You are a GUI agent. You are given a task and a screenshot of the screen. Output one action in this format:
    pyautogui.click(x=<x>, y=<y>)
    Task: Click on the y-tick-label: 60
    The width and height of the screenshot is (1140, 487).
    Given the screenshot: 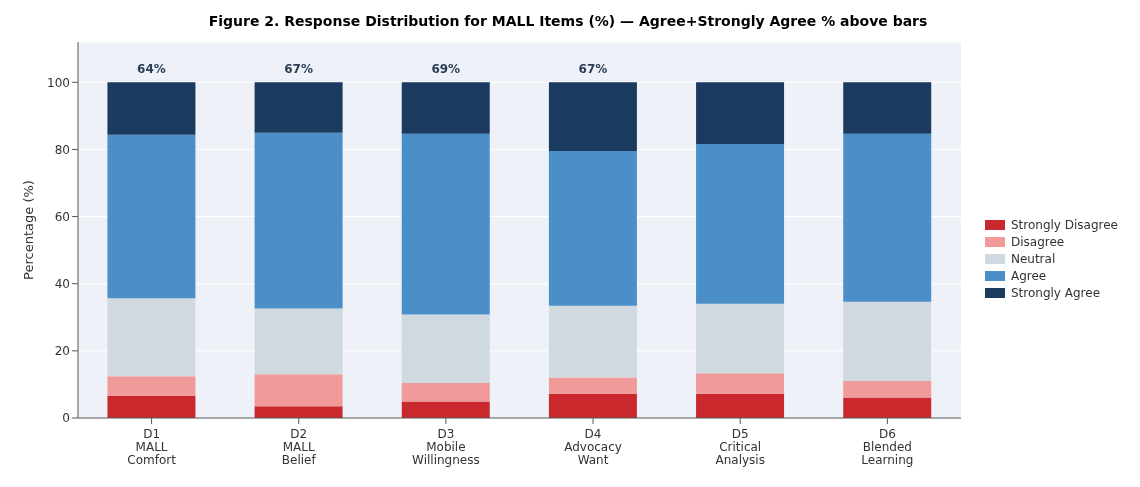 What is the action you would take?
    pyautogui.click(x=62, y=216)
    